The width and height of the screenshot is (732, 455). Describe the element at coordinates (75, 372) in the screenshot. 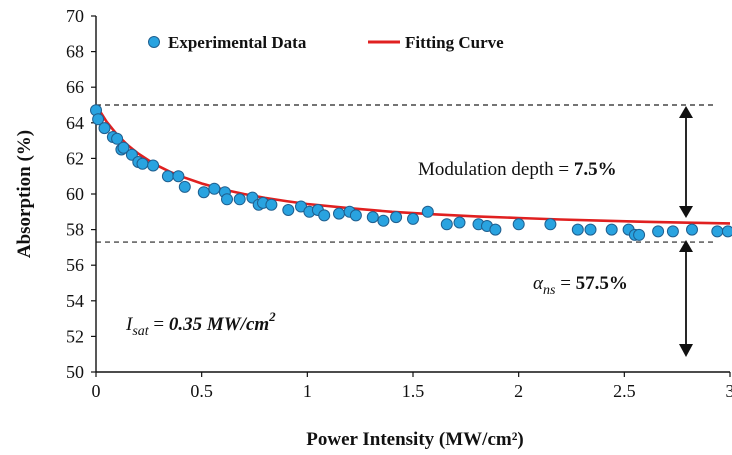

I see `y-tick-label: 50` at that location.